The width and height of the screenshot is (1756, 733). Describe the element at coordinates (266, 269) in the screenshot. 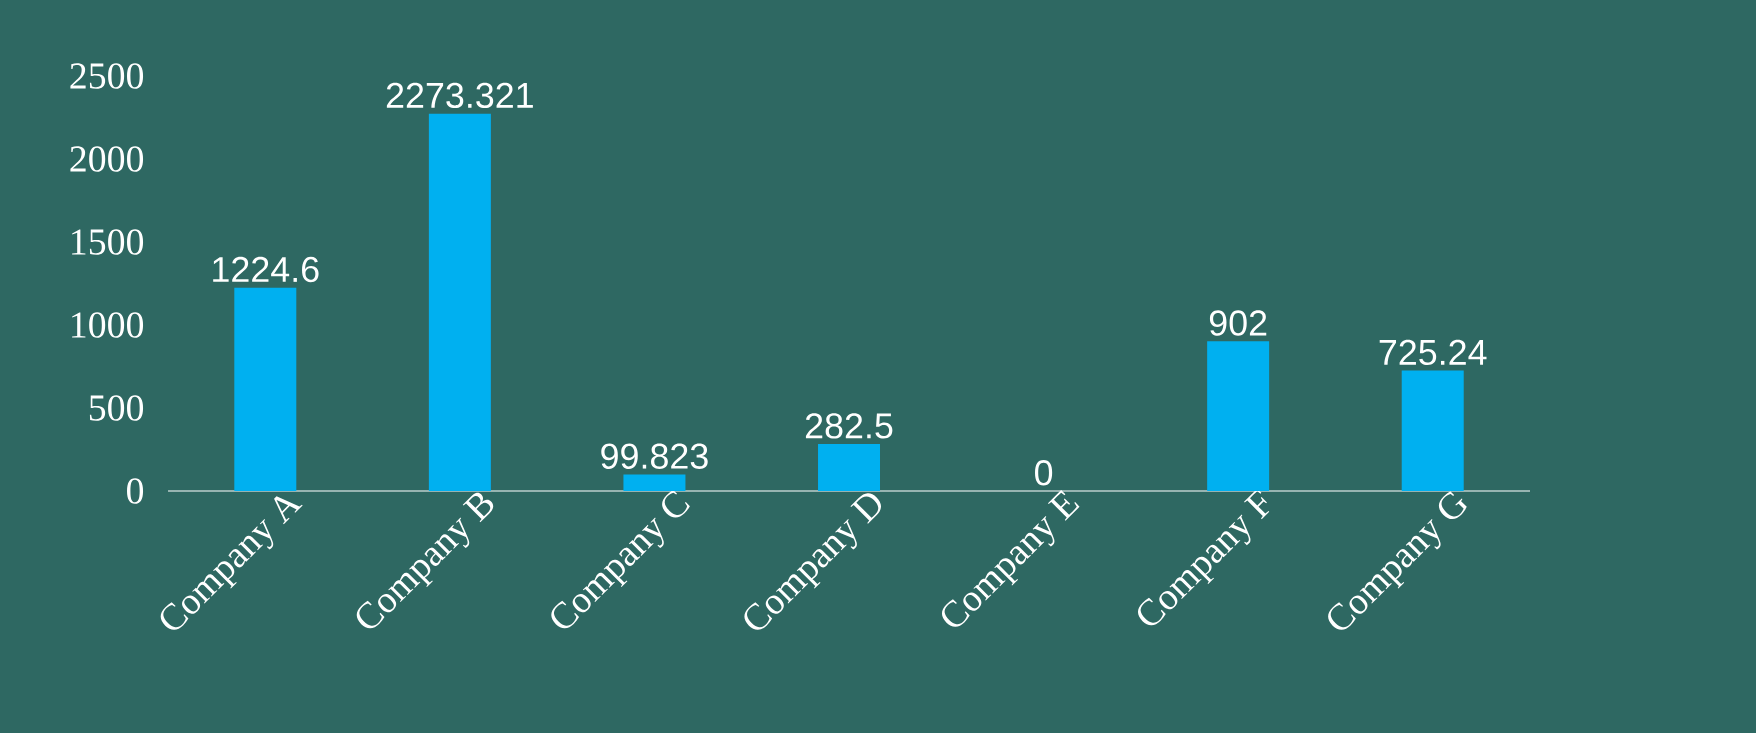

I see `data-label: 1224.6` at that location.